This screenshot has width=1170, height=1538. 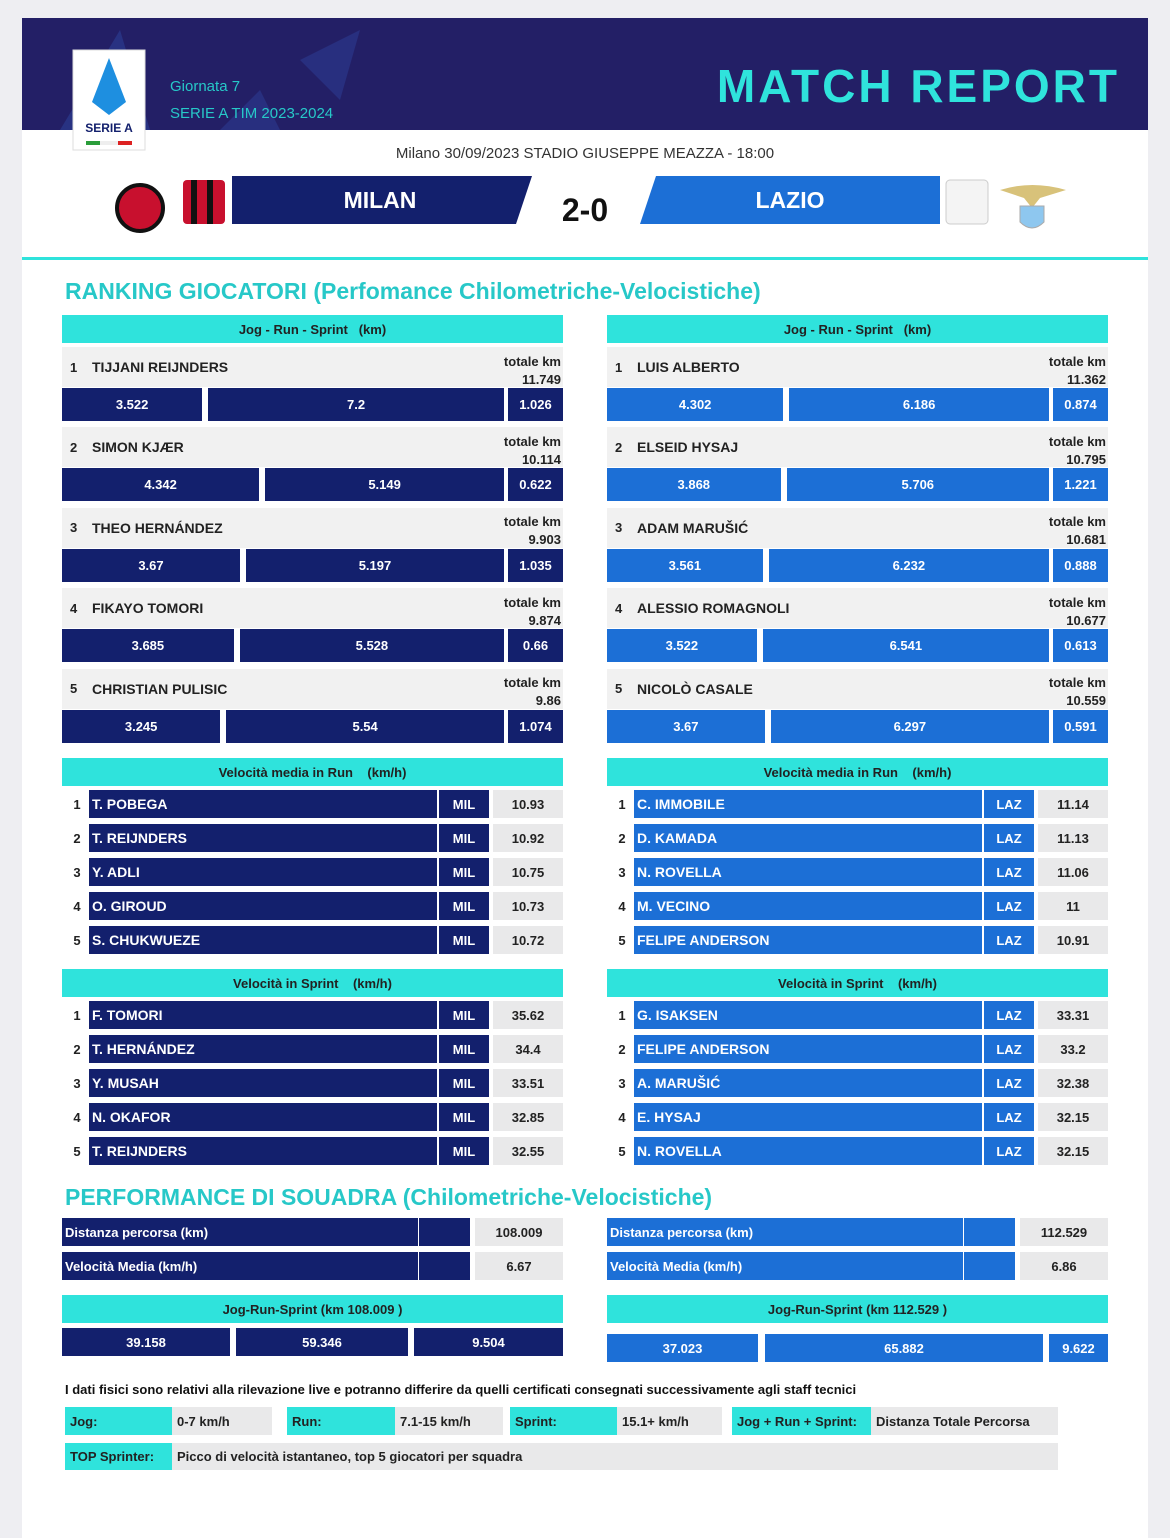 I want to click on run-value: 5.706, so click(x=917, y=485).